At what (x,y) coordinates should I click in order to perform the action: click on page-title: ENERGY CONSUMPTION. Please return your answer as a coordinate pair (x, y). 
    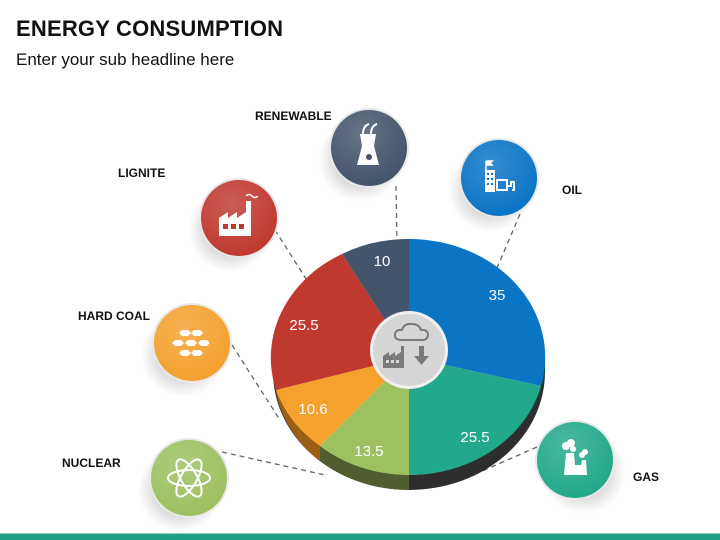
    Looking at the image, I should click on (150, 28).